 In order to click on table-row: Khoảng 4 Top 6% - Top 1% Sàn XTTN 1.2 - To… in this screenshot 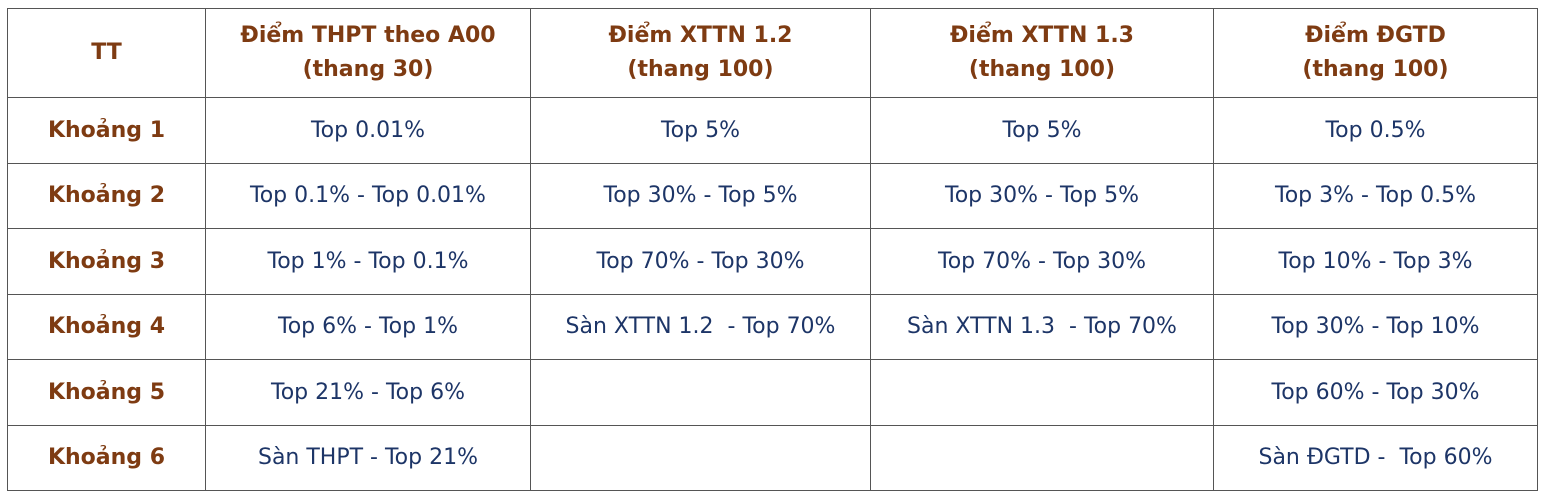, I will do `click(772, 326)`.